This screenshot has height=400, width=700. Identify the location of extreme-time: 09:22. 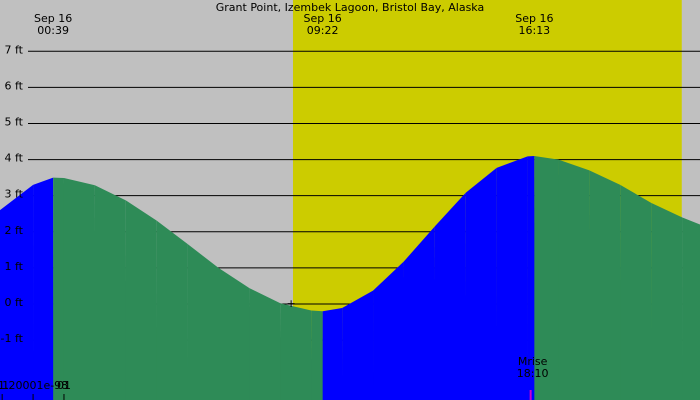
(323, 30).